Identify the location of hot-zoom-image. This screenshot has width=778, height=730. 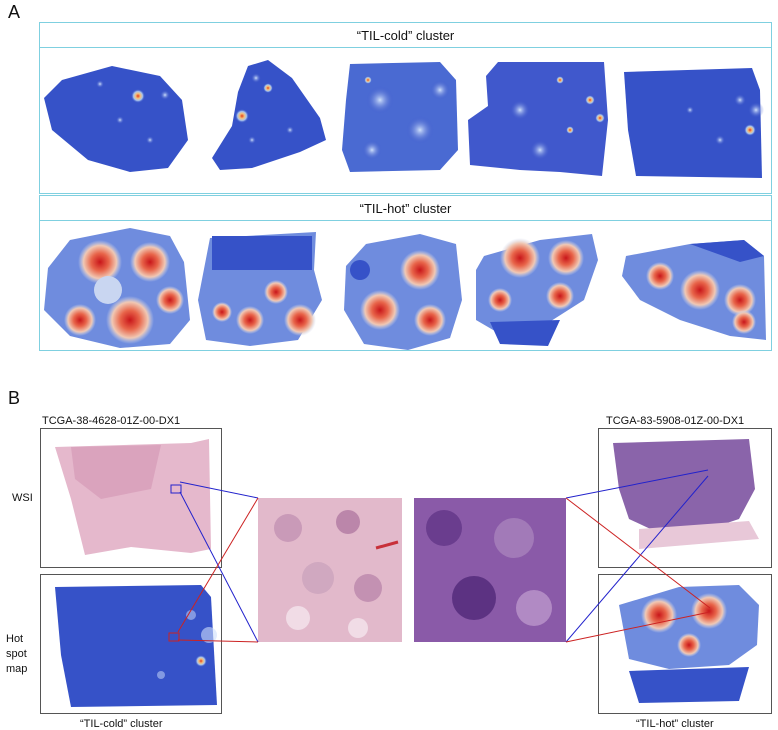
(490, 570).